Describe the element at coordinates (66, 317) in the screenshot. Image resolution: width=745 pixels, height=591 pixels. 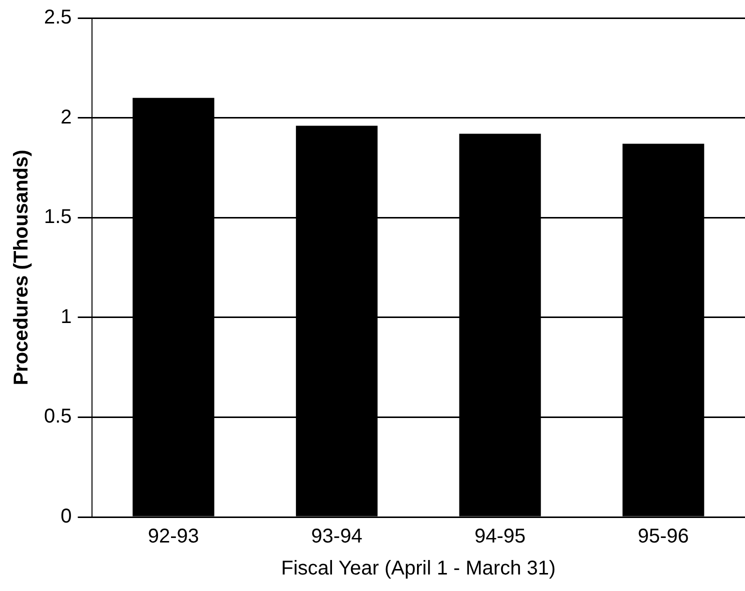
I see `y-tick-label: 1` at that location.